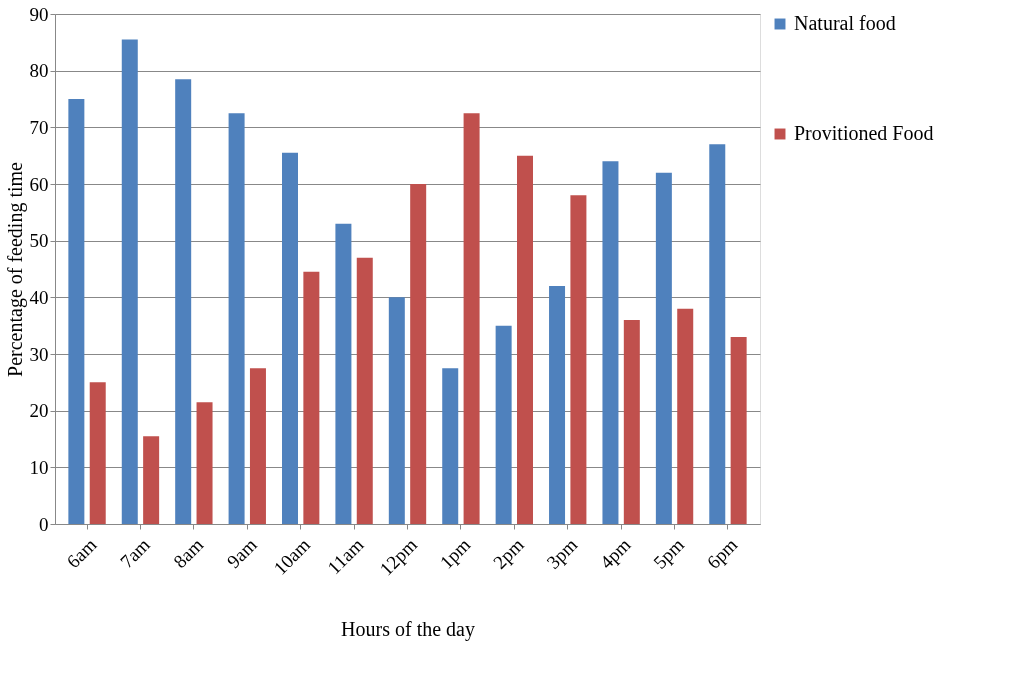 This screenshot has width=1014, height=684. I want to click on y-tick-label: 30, so click(39, 354).